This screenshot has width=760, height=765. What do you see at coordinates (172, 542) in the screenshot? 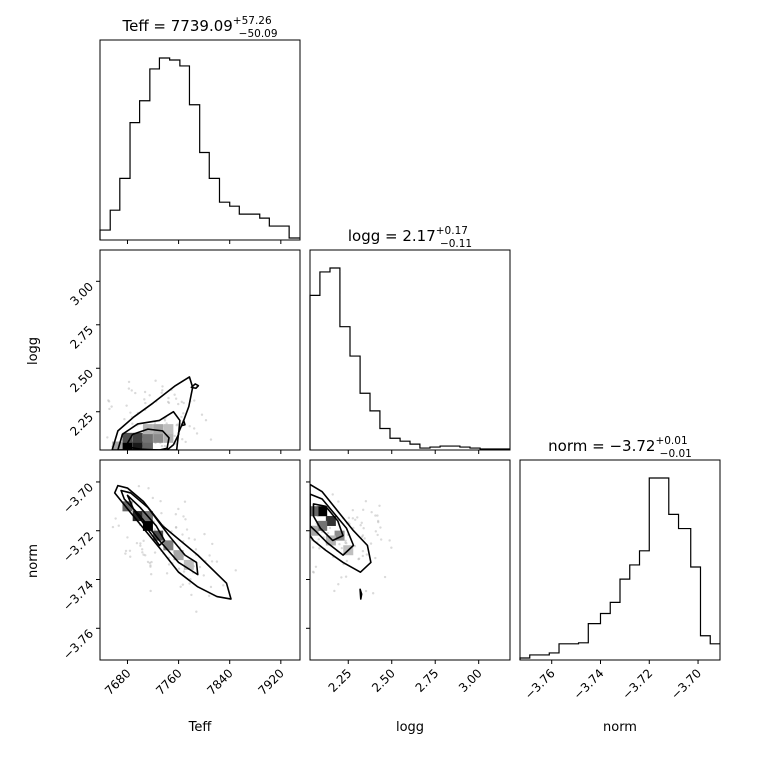
I see `contour-outer` at bounding box center [172, 542].